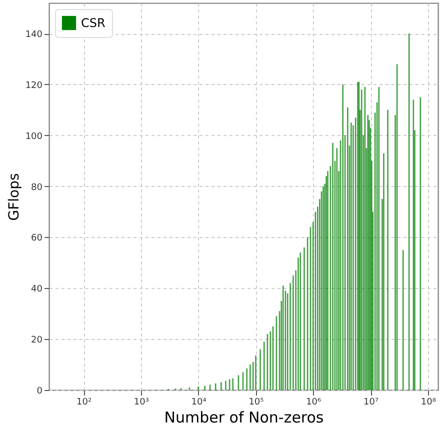 The image size is (443, 429). I want to click on y-tick-label: 40, so click(37, 289).